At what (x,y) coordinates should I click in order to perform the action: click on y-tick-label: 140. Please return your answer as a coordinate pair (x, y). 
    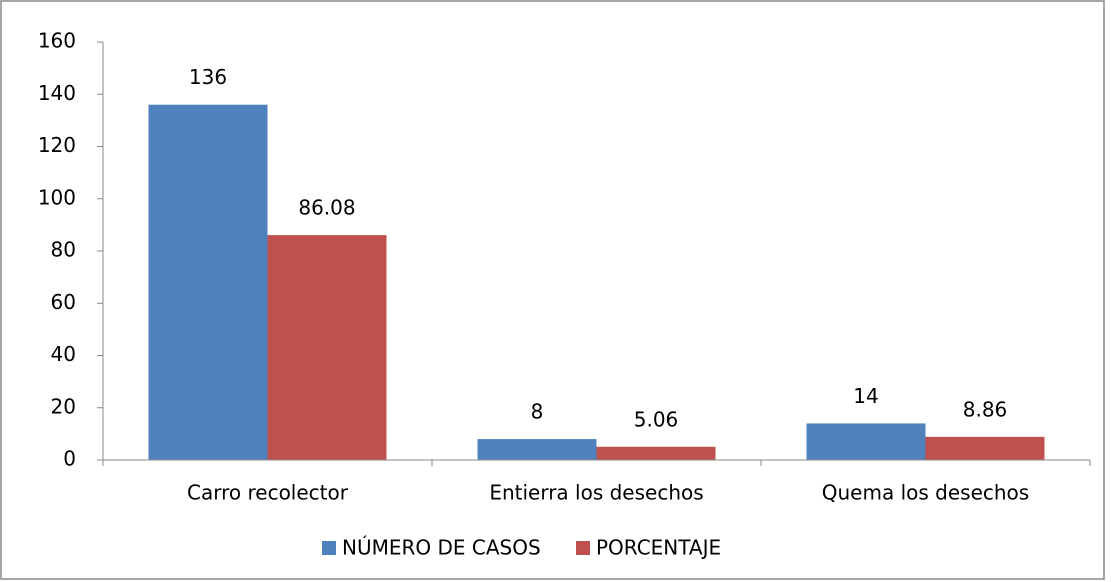
    Looking at the image, I should click on (57, 93).